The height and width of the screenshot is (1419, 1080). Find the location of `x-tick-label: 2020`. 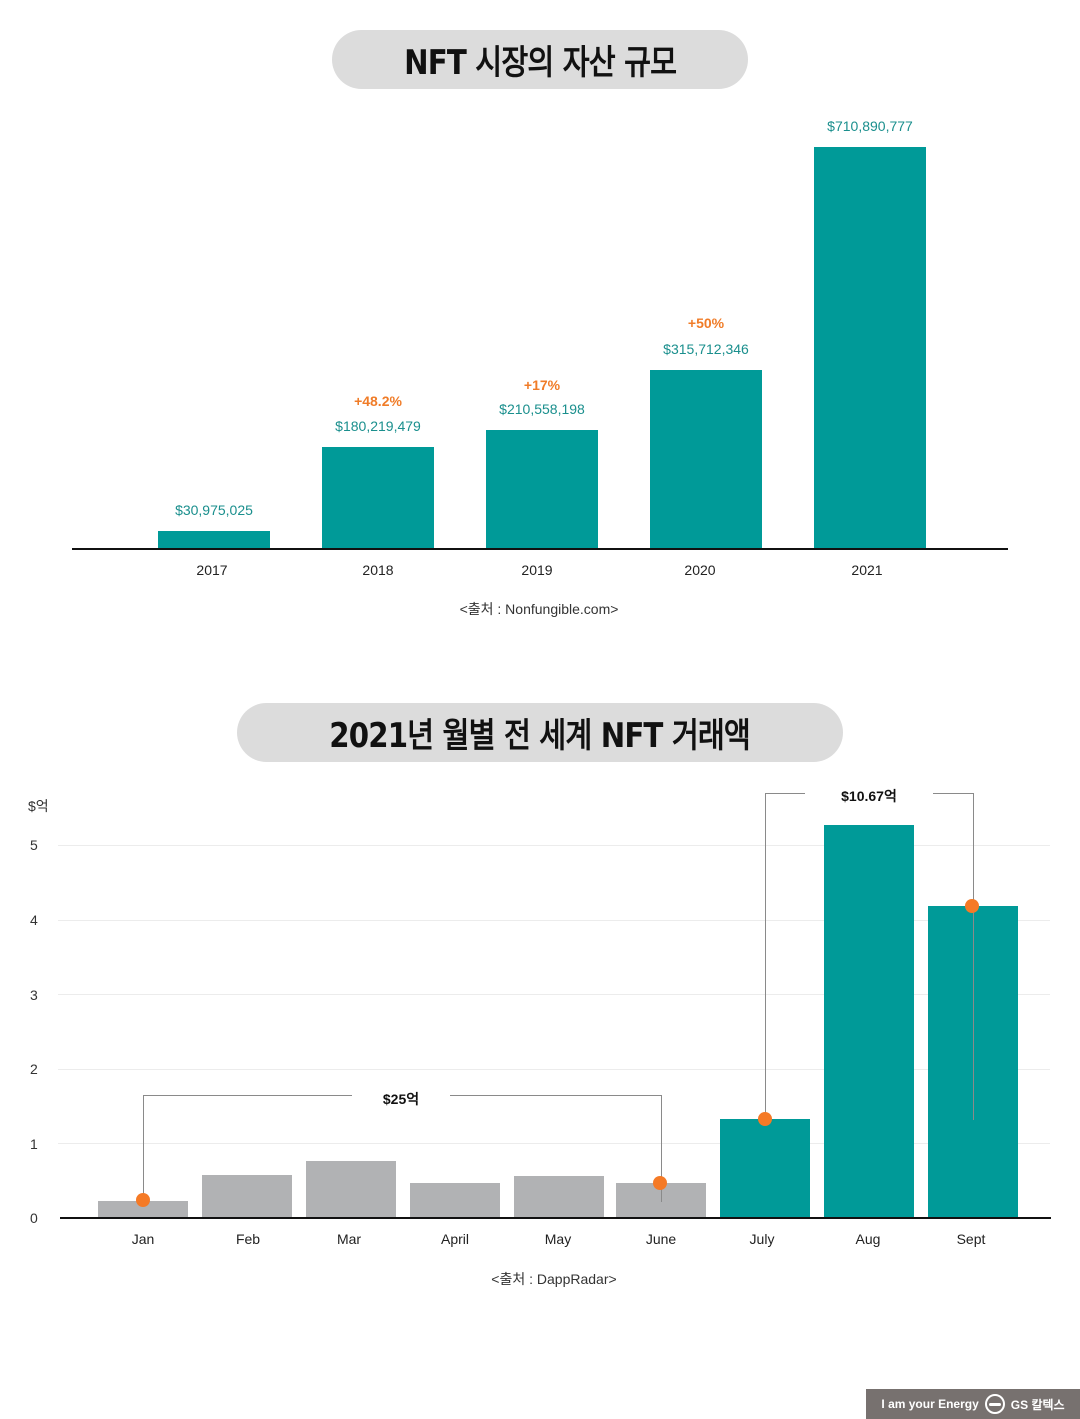

x-tick-label: 2020 is located at coordinates (700, 570).